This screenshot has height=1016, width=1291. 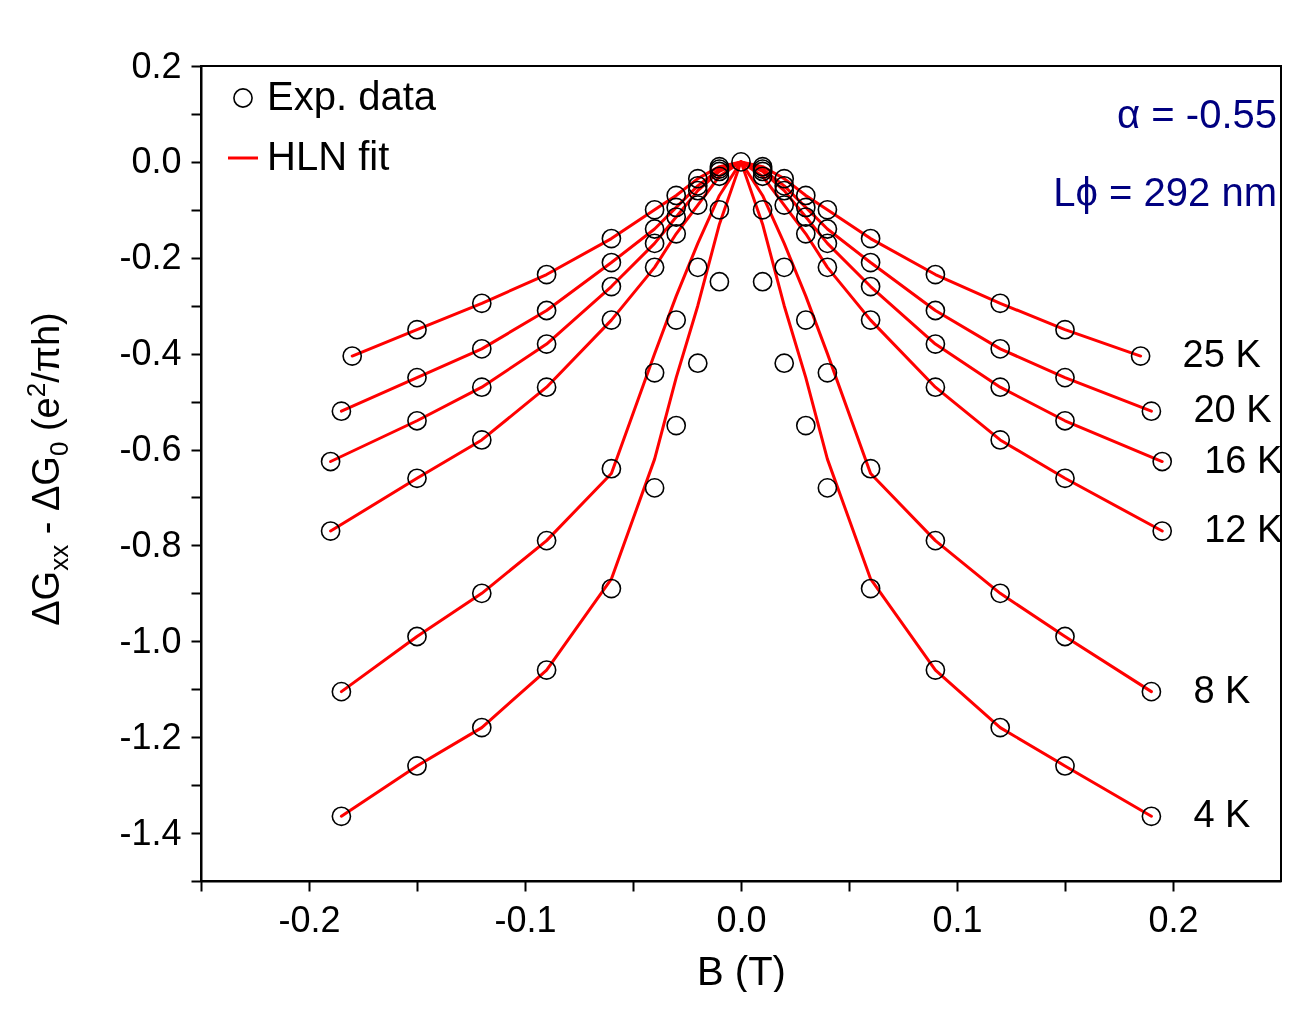 I want to click on x-tick-label: 0.2, so click(x=1173, y=919).